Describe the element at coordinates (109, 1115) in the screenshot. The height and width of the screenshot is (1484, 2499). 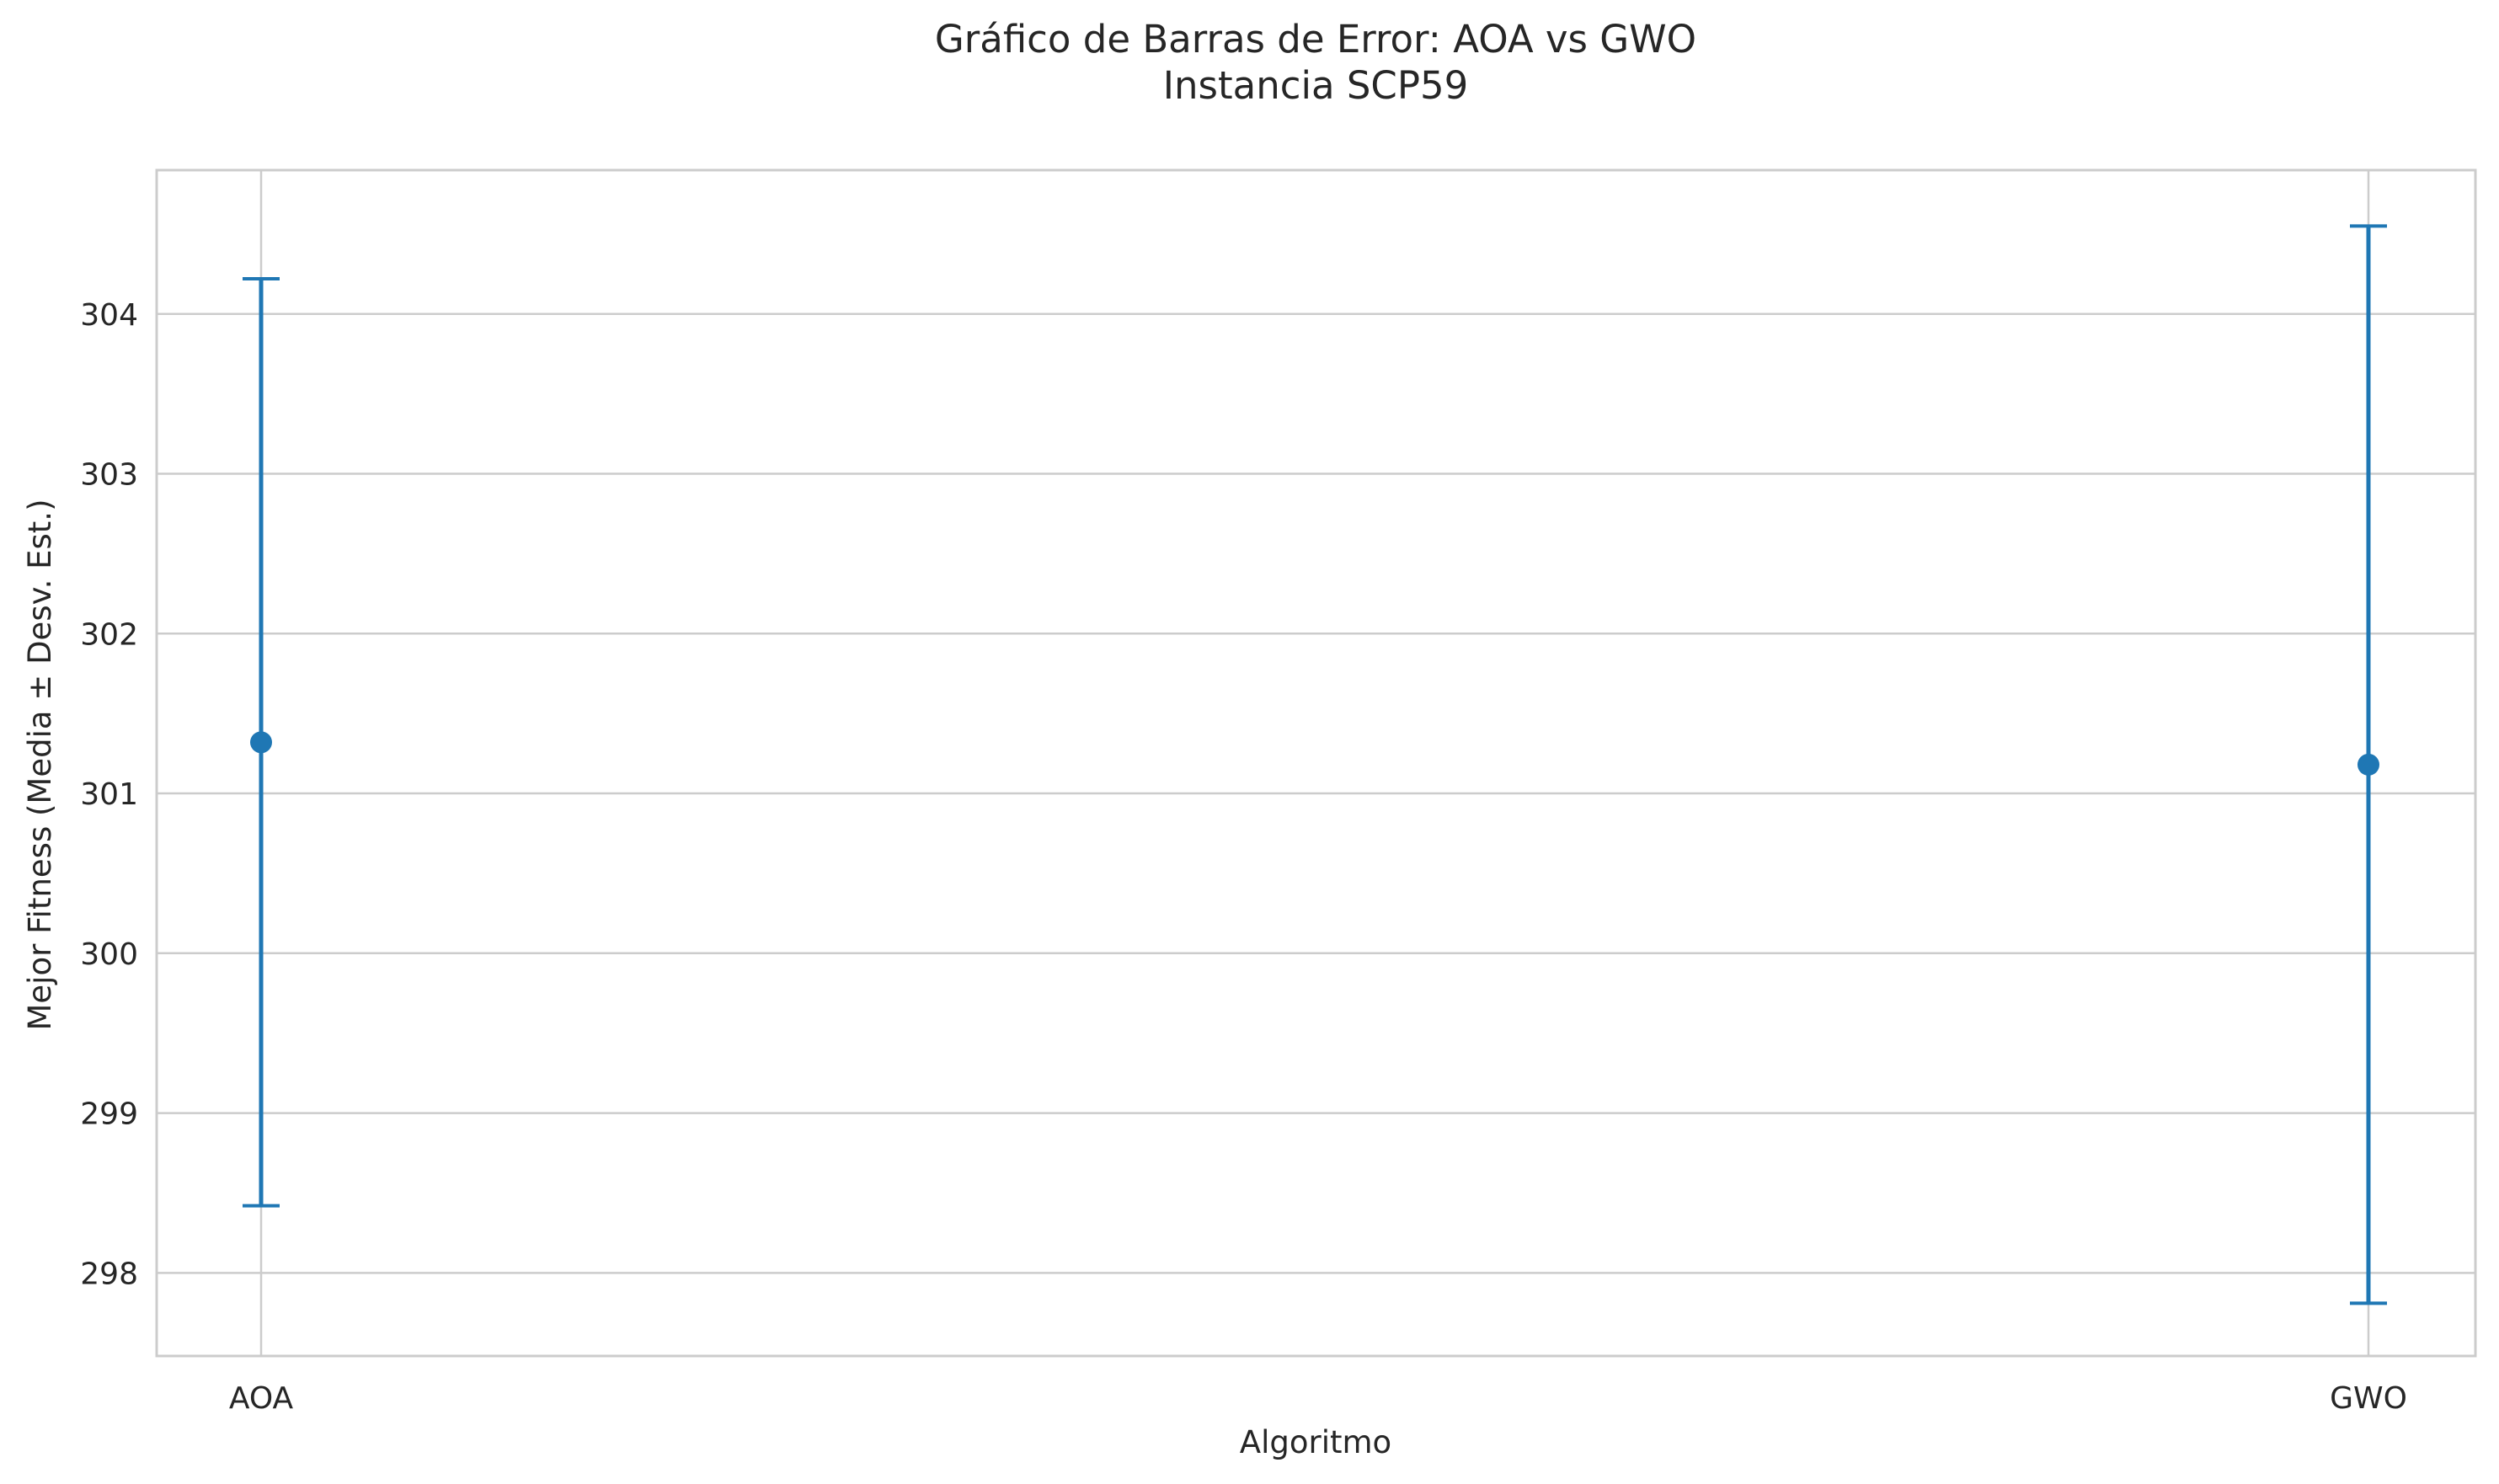
I see `y-tick-label-1: 299` at that location.